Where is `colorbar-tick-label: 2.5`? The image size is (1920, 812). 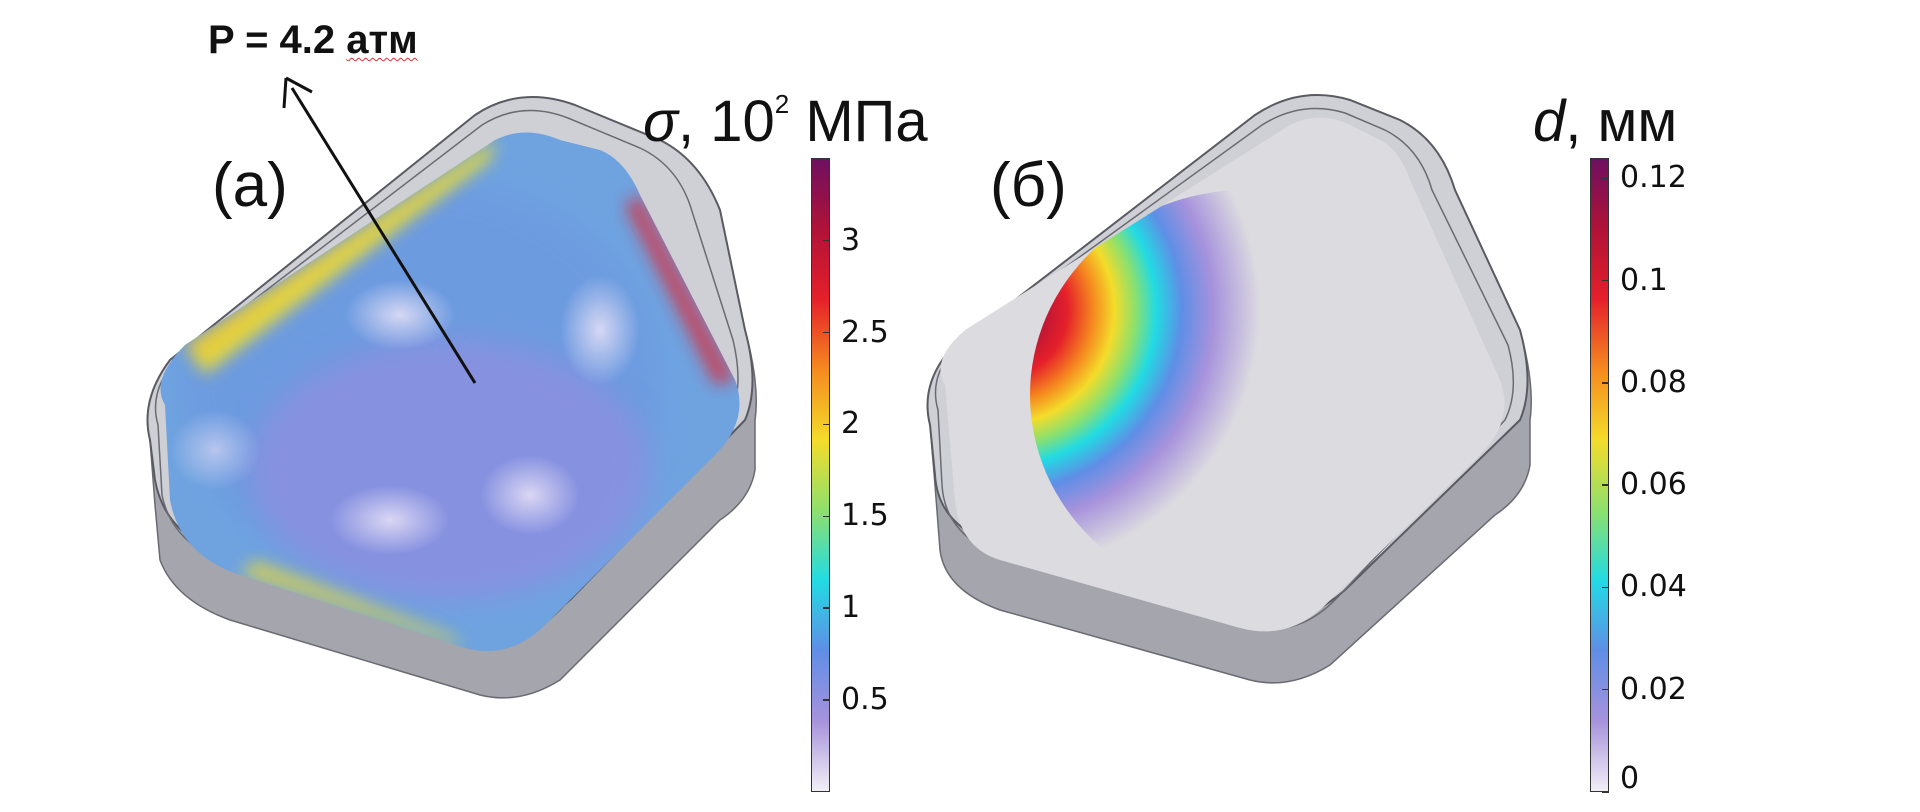 colorbar-tick-label: 2.5 is located at coordinates (865, 332).